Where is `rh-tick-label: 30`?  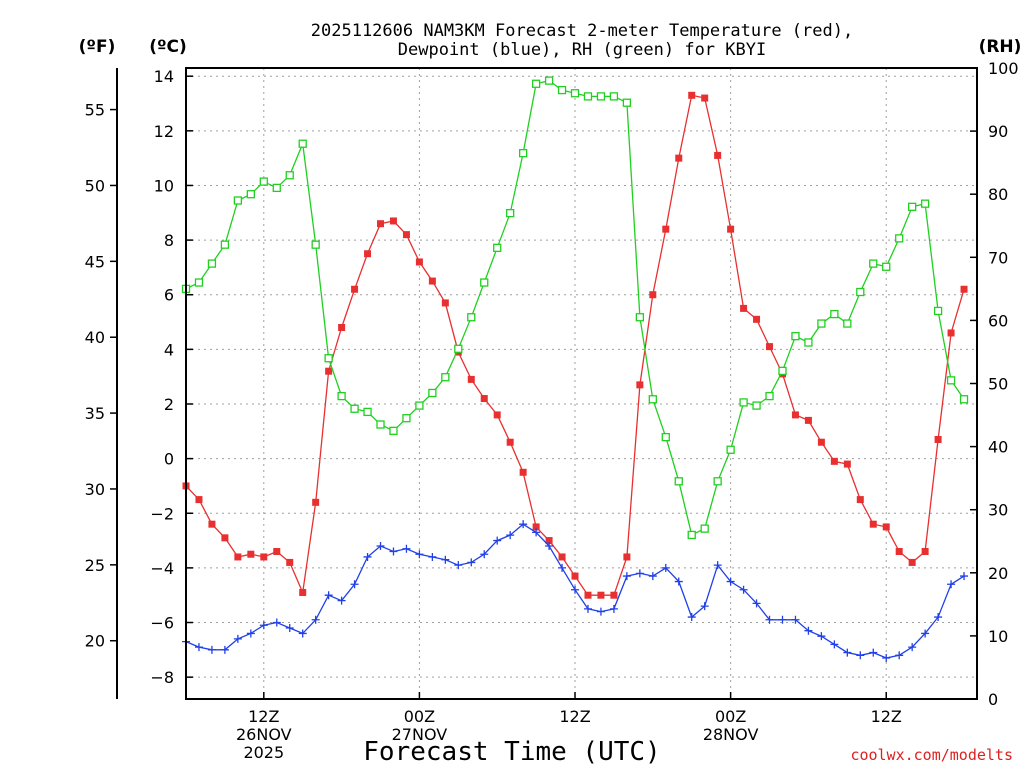
rh-tick-label: 30 is located at coordinates (998, 510).